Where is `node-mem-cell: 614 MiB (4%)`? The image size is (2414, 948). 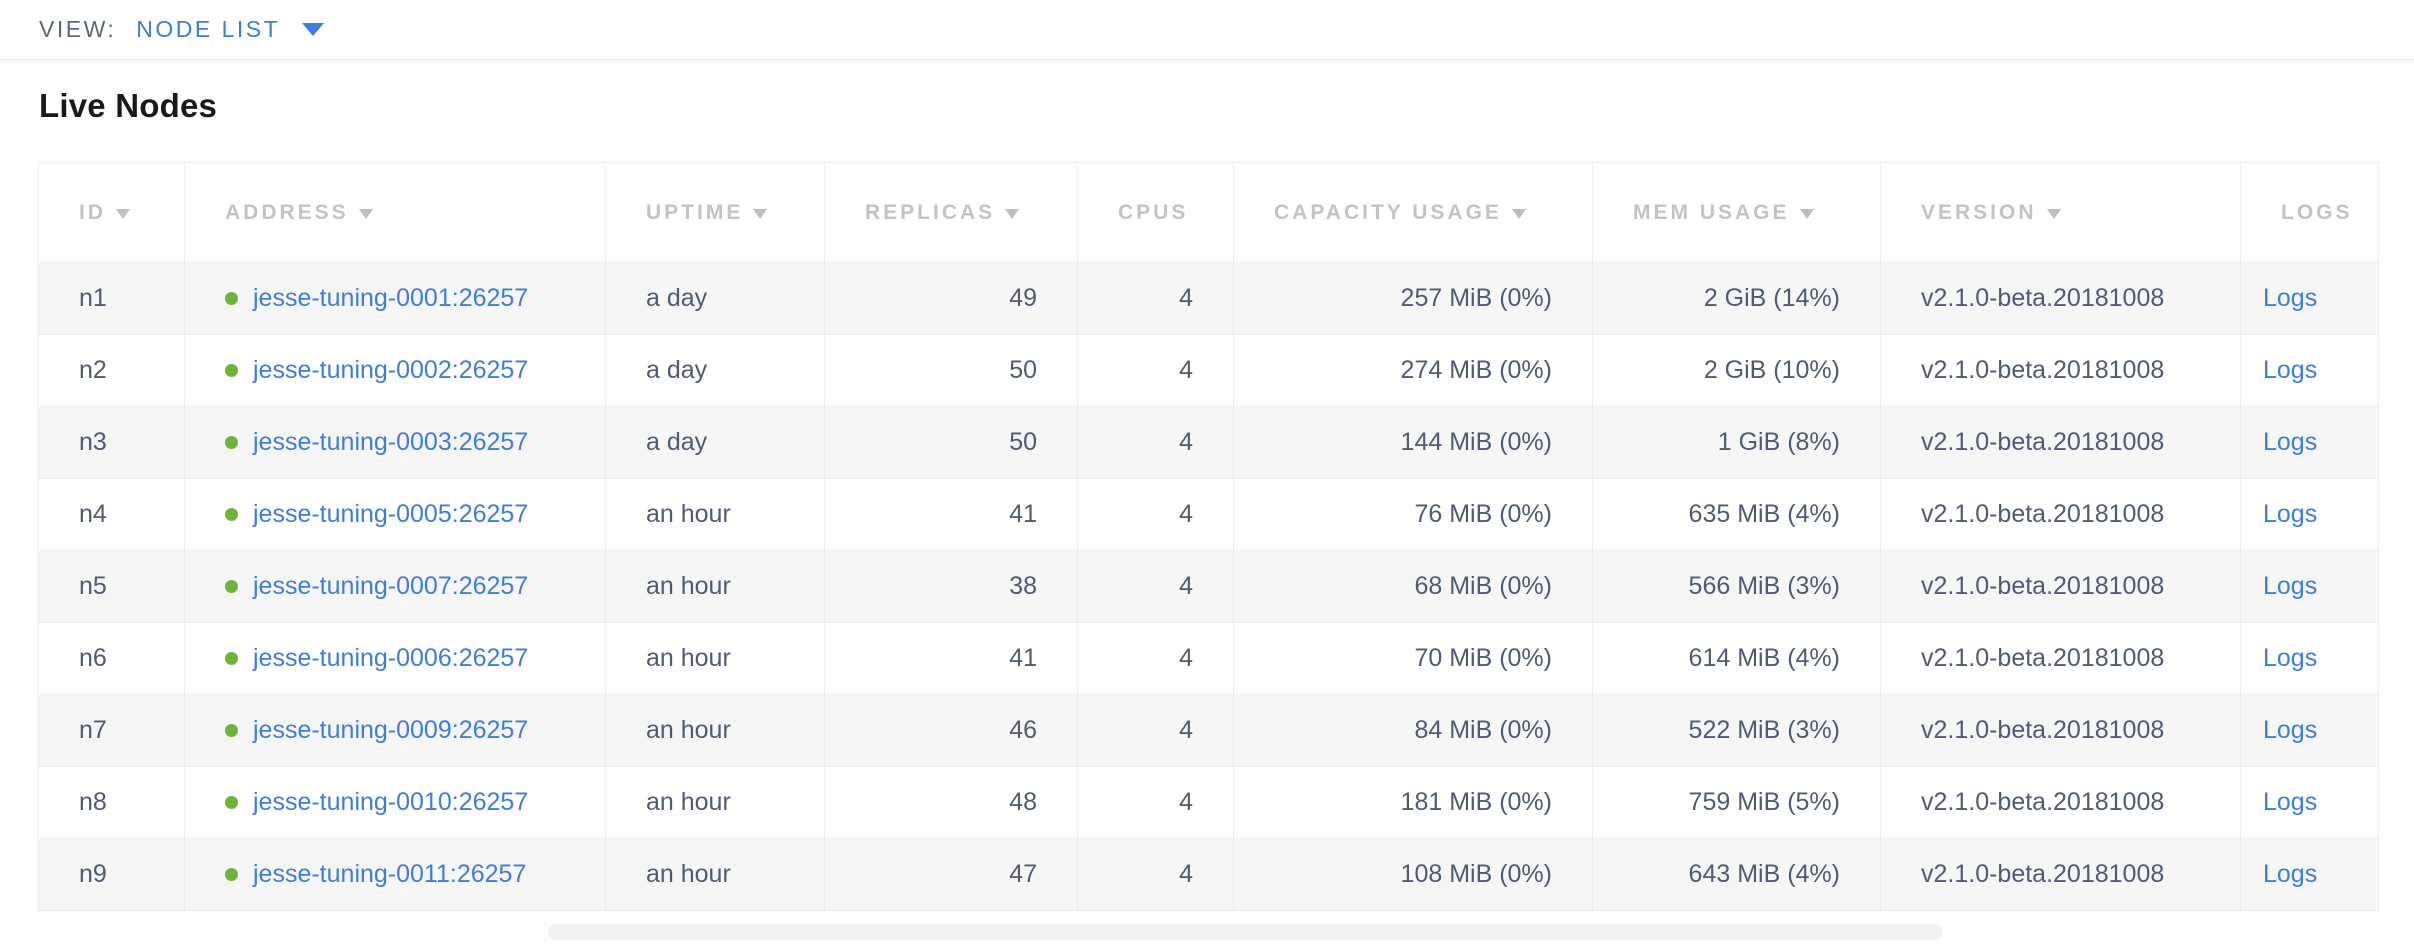 node-mem-cell: 614 MiB (4%) is located at coordinates (1736, 658).